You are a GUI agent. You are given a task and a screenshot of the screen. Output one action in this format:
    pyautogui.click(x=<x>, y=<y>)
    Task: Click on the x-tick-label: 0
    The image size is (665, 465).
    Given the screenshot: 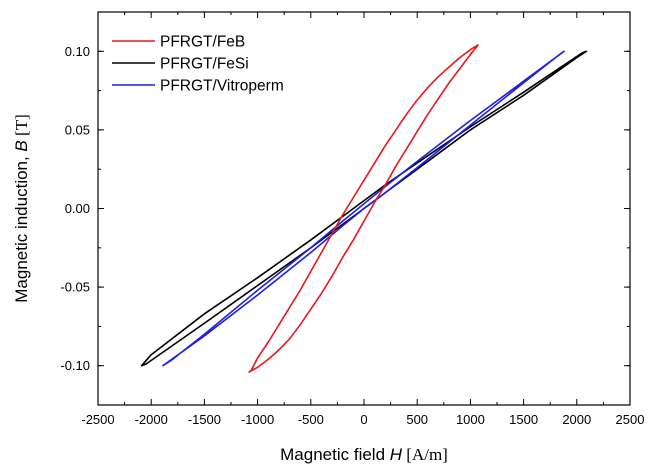 What is the action you would take?
    pyautogui.click(x=363, y=419)
    